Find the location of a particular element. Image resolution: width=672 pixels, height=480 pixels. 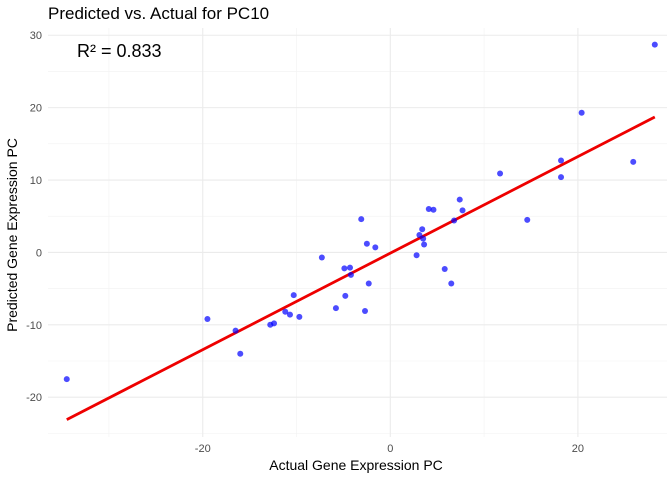

r-squared-annotation: R² = 0.833 is located at coordinates (119, 51).